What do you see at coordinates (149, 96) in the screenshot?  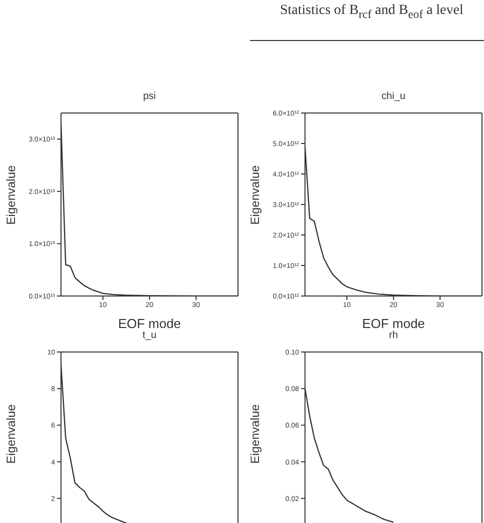 I see `chart-title: psi` at bounding box center [149, 96].